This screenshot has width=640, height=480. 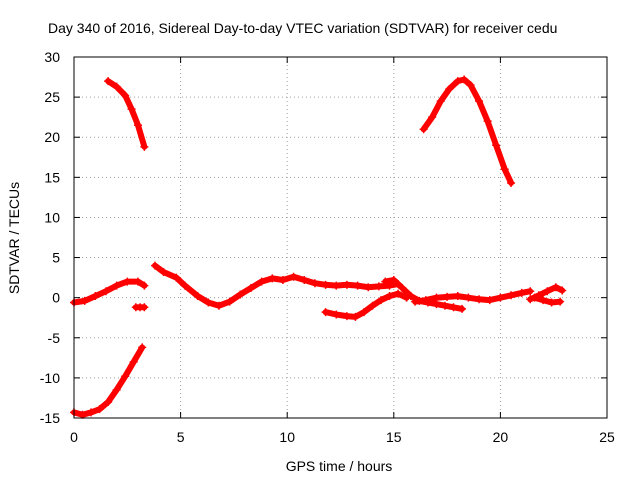 What do you see at coordinates (50, 418) in the screenshot?
I see `y-tick-label: -15` at bounding box center [50, 418].